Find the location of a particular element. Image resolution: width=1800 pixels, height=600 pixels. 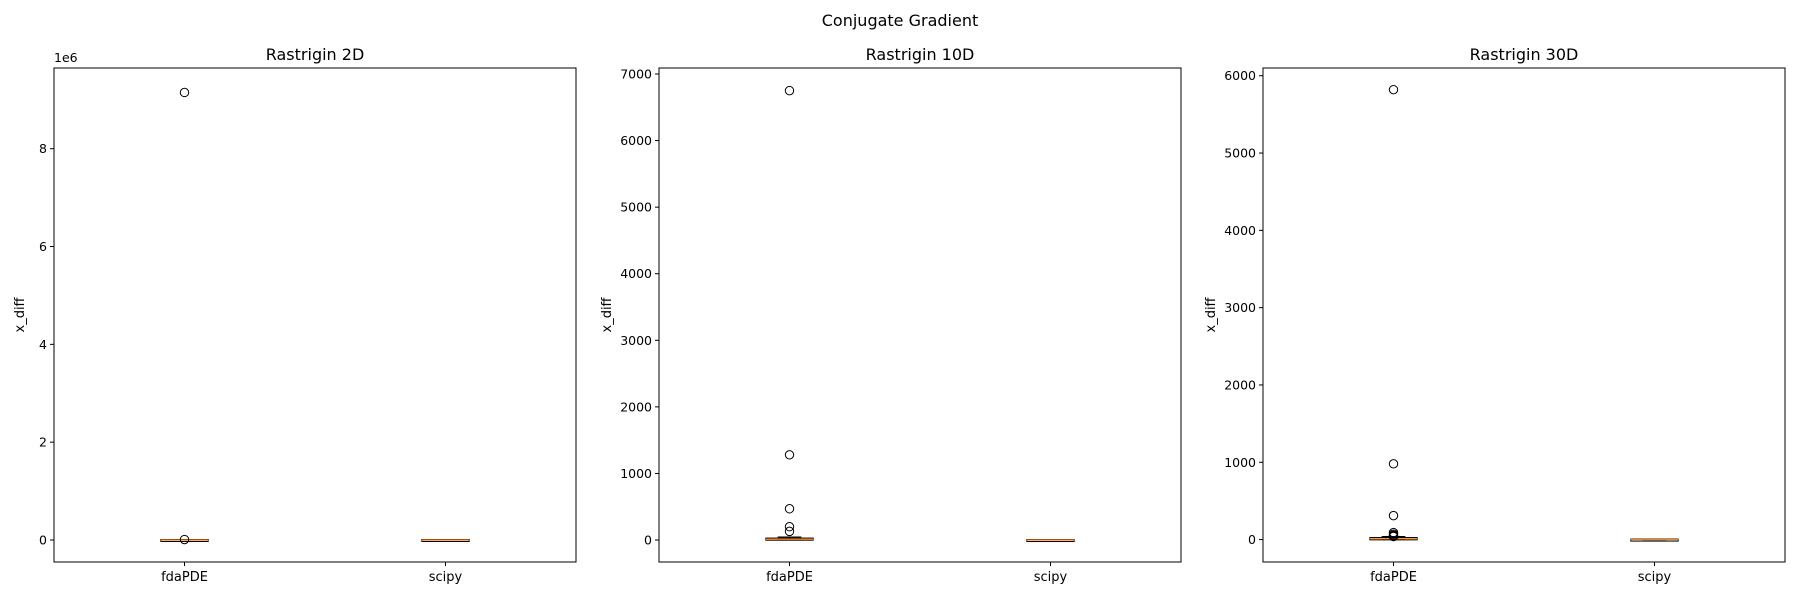

y-offset-text: 1e6 is located at coordinates (66, 57).